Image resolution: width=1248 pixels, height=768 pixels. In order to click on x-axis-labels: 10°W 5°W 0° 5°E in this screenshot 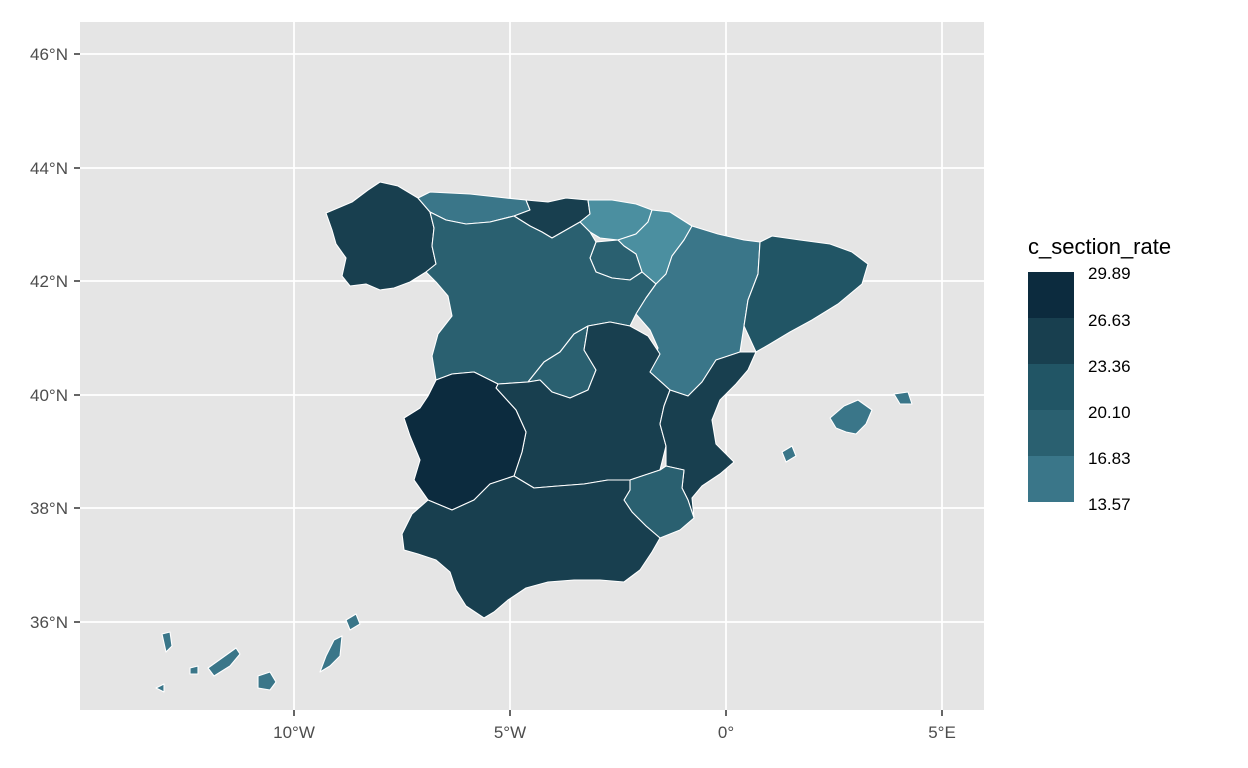, I will do `click(614, 732)`.